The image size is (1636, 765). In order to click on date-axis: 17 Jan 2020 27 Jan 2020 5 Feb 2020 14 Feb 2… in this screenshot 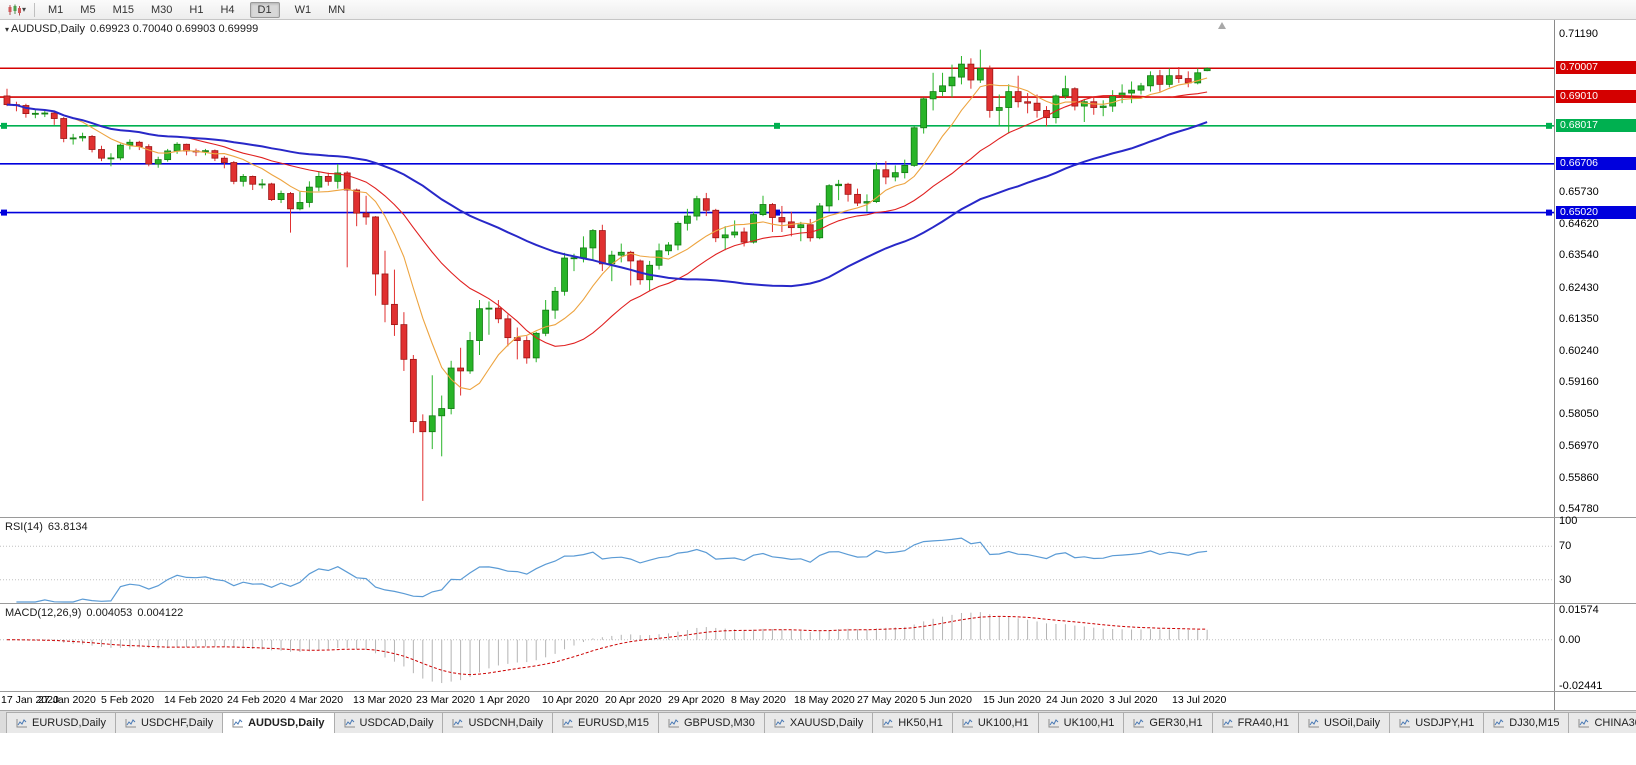, I will do `click(777, 701)`.